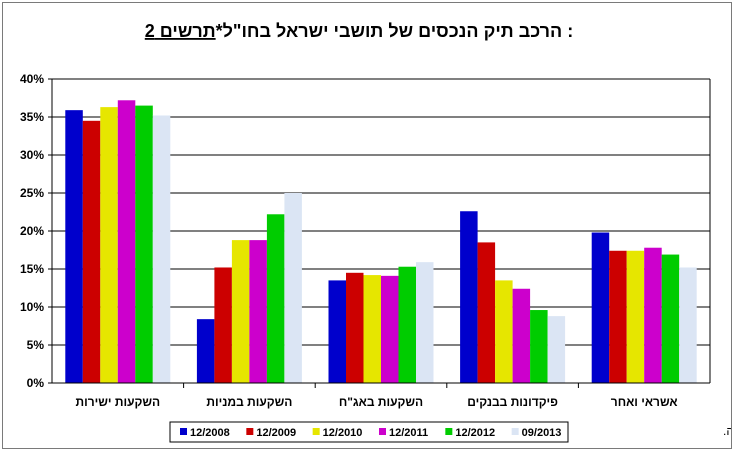  I want to click on legend-box, so click(369, 432).